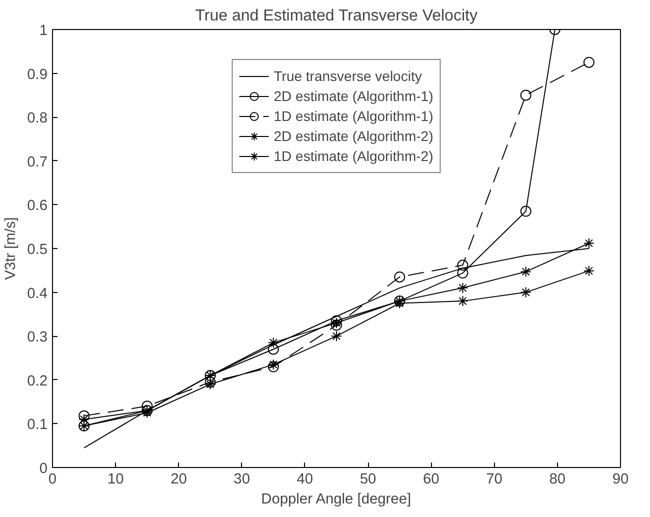  I want to click on y-axis-title: V3tr [m/s], so click(11, 248).